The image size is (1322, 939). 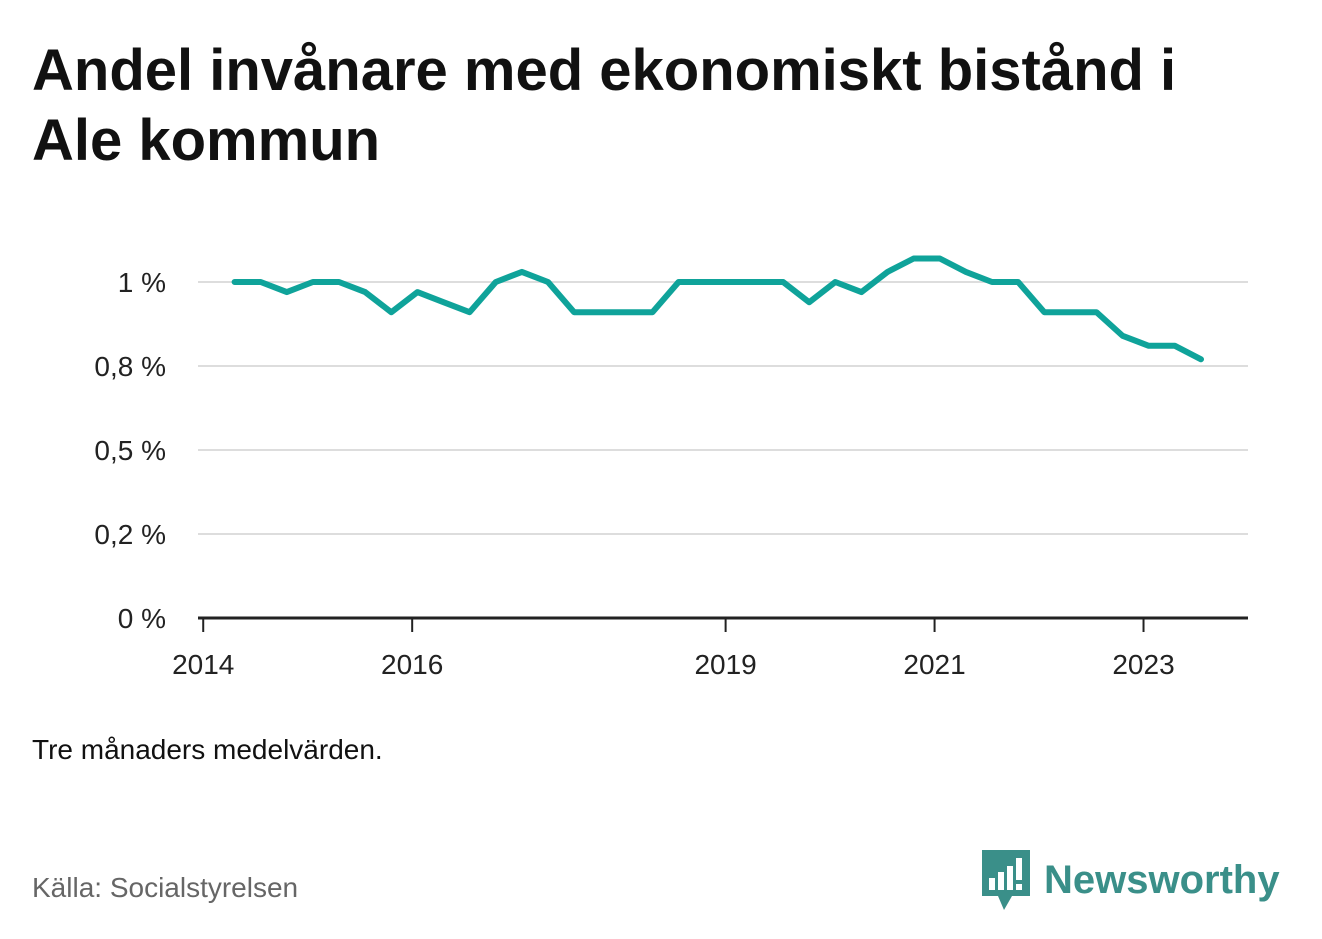 I want to click on y-tick-label: 0 %, so click(x=142, y=618).